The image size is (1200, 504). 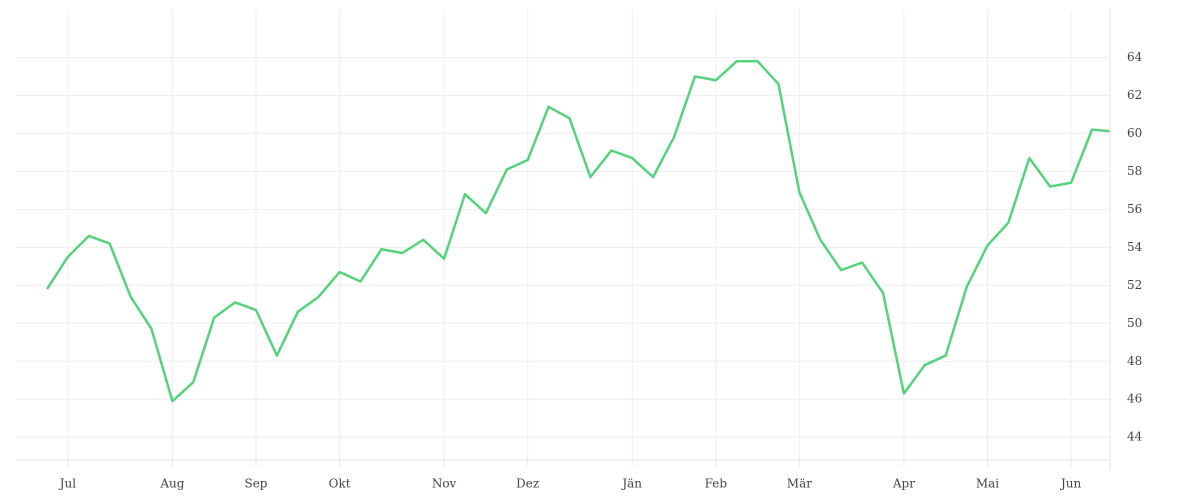 I want to click on y-tick-label: 54, so click(x=1135, y=247).